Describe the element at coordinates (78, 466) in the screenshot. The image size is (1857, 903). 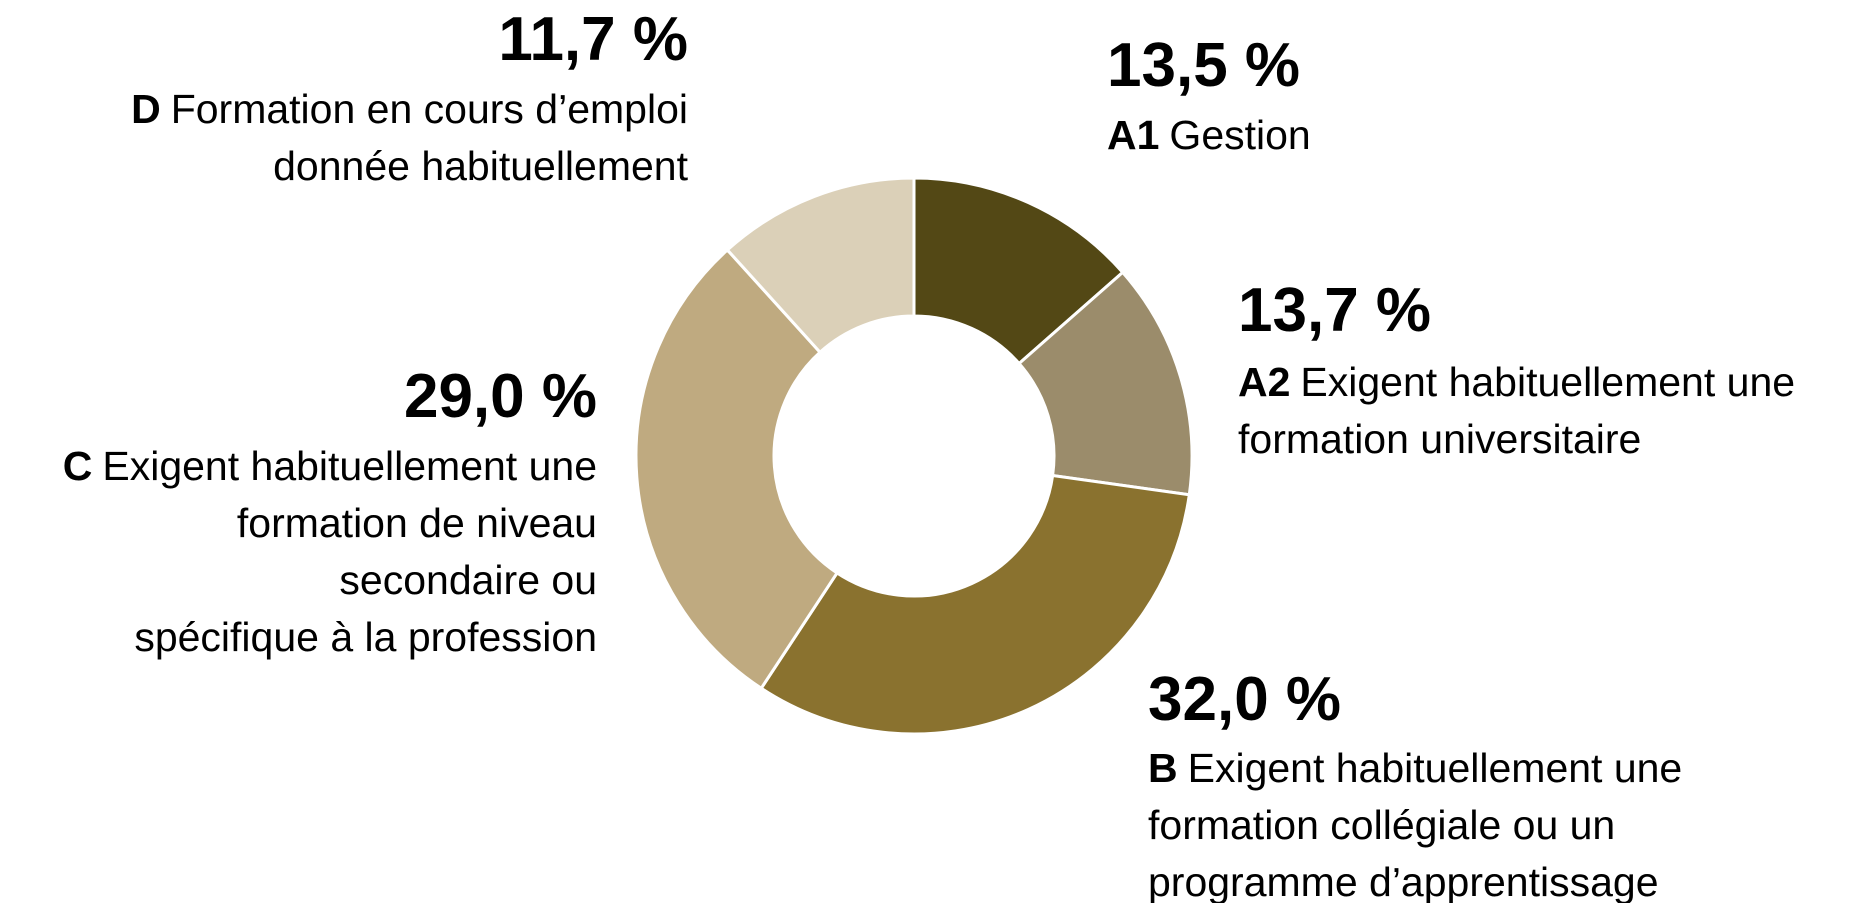
I see `category-code: C` at that location.